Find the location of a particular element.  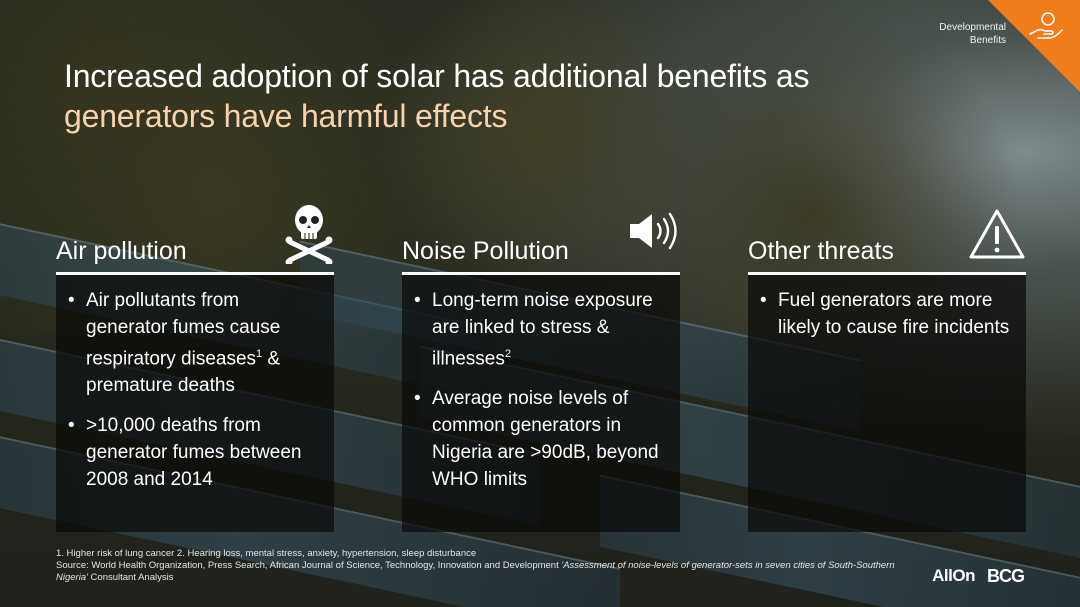

column-heading: Other threats is located at coordinates (821, 251).